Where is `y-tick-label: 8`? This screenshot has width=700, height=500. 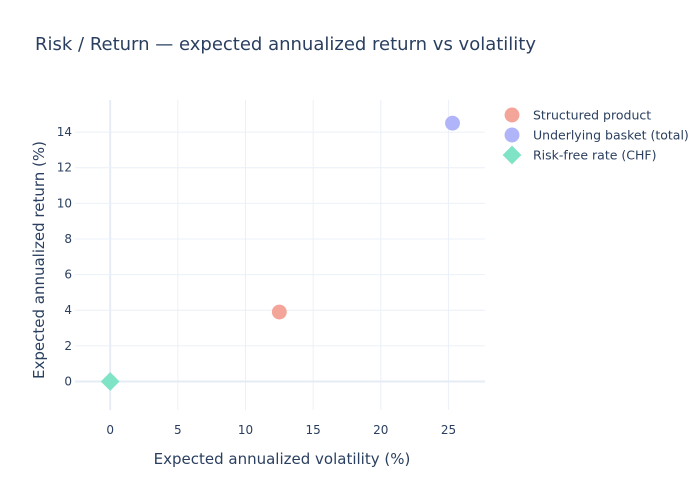
y-tick-label: 8 is located at coordinates (68, 239).